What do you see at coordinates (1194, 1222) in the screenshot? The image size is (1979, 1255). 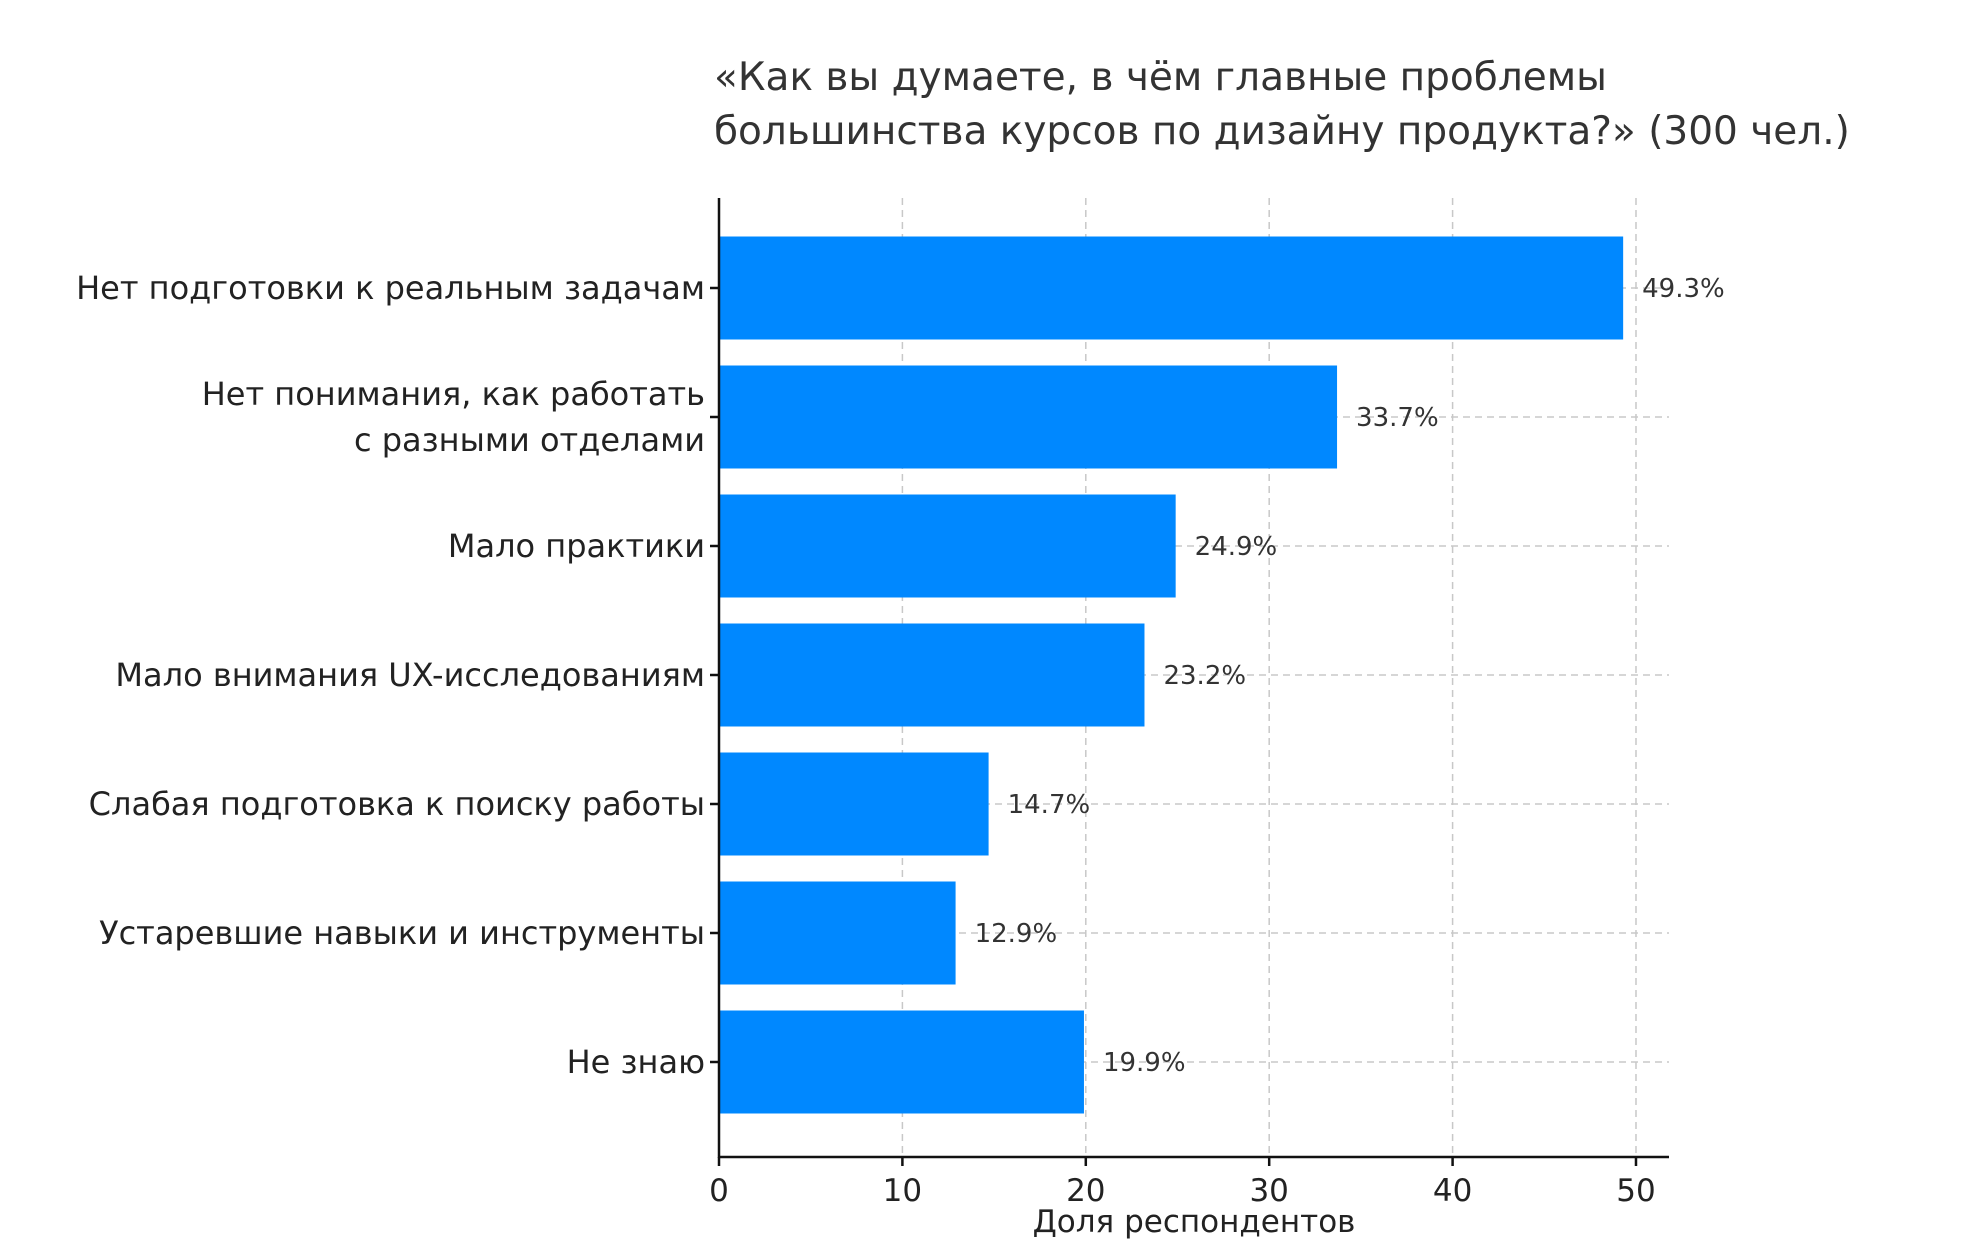 I see `x-axis-label: Доля респондентов` at bounding box center [1194, 1222].